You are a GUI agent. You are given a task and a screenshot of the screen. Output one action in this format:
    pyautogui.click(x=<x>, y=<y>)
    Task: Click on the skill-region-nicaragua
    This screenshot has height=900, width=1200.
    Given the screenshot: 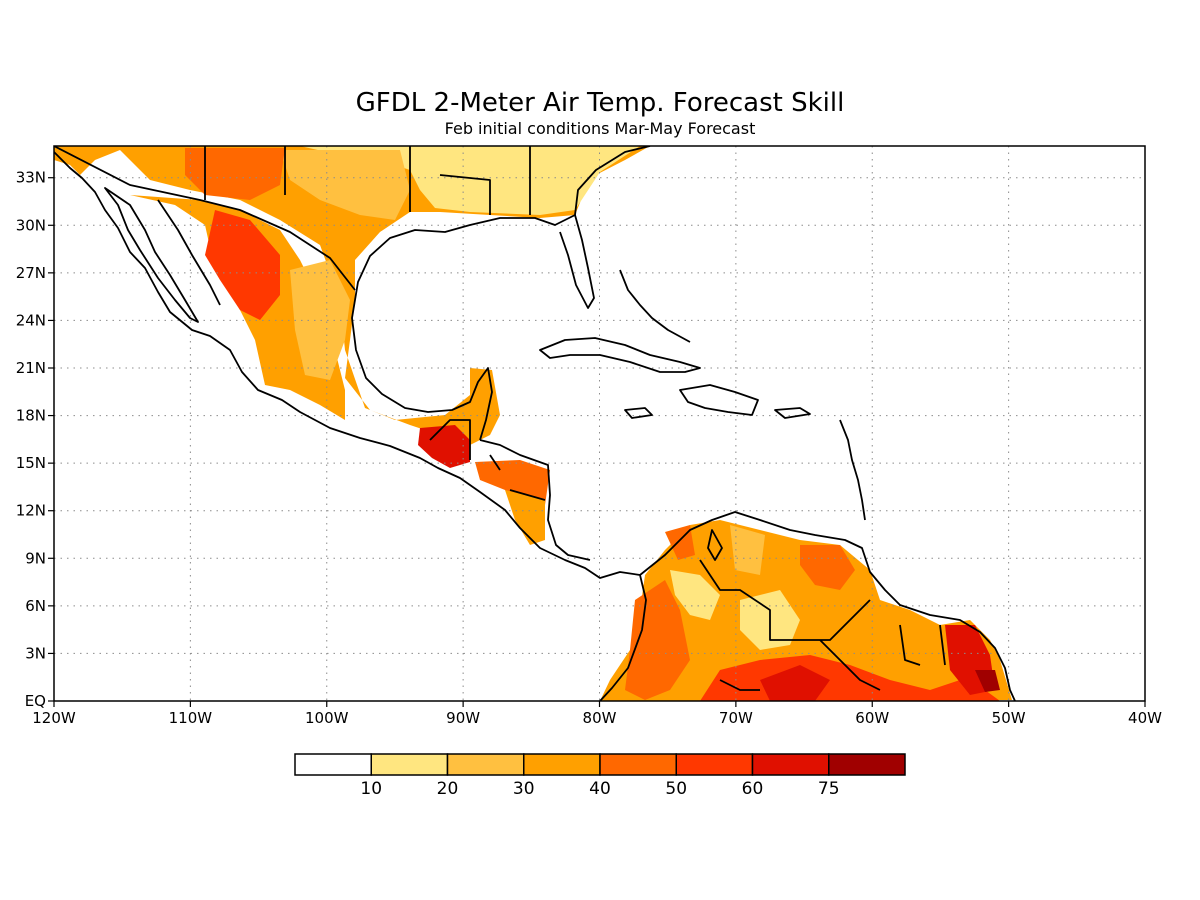 What is the action you would take?
    pyautogui.click(x=525, y=517)
    